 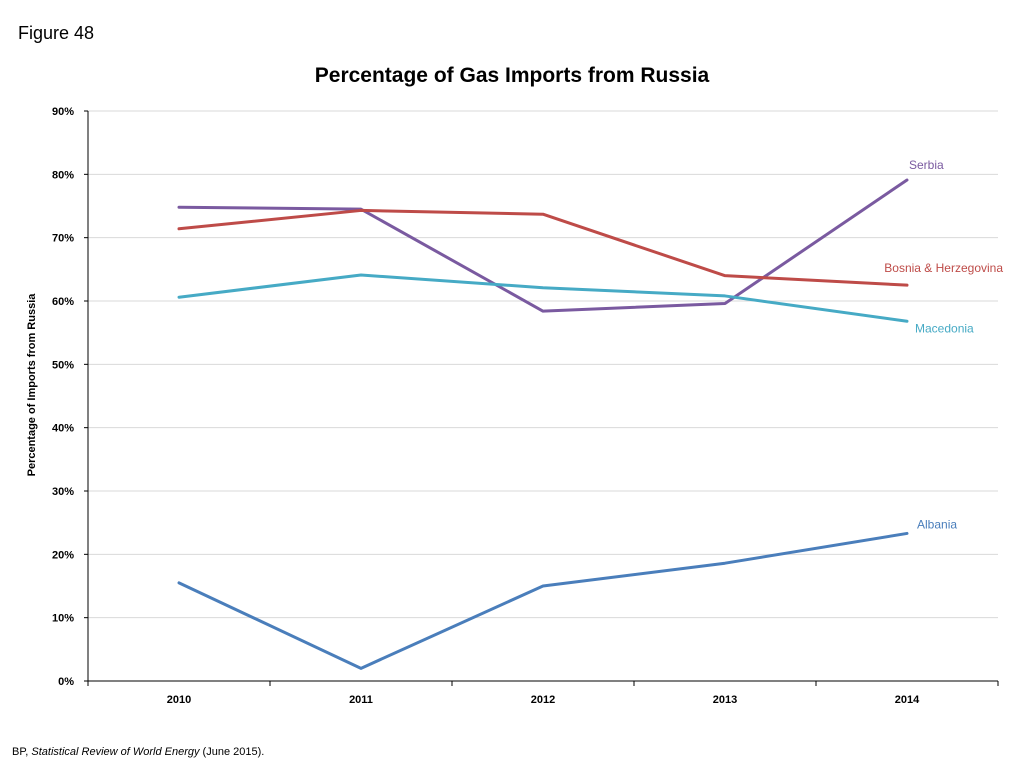 What do you see at coordinates (63, 619) in the screenshot?
I see `y-tick-label: 10%` at bounding box center [63, 619].